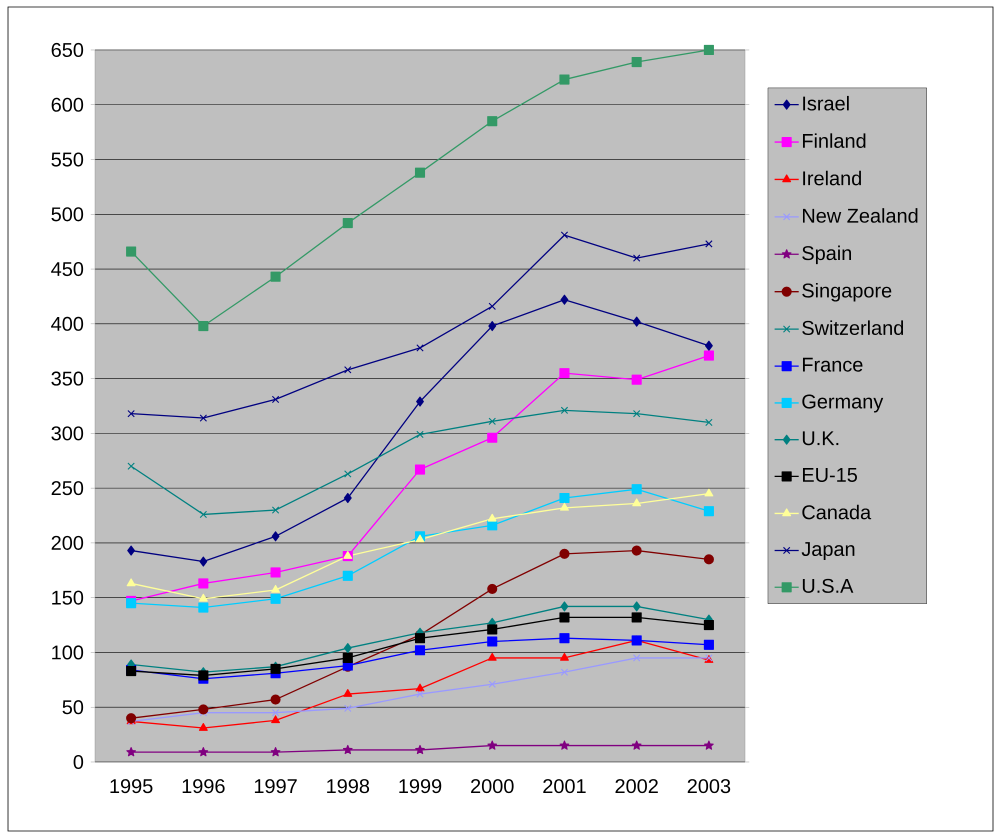 The width and height of the screenshot is (997, 837). Describe the element at coordinates (67, 159) in the screenshot. I see `y-tick-label: 550` at that location.